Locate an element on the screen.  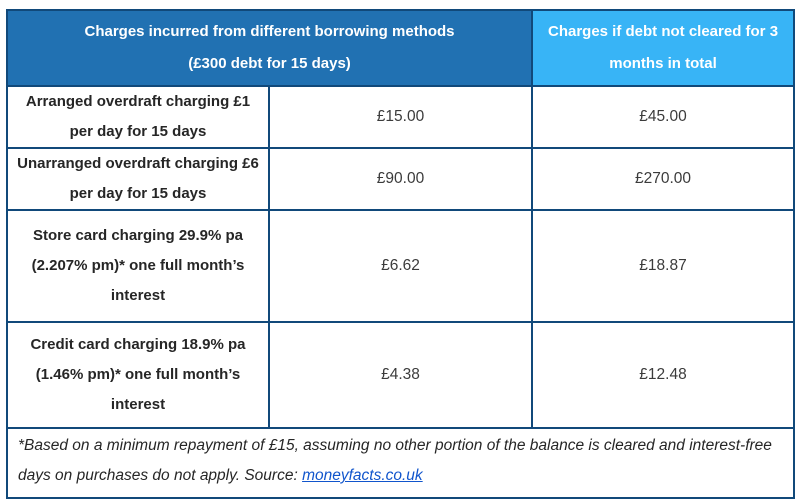
charge-3-months-cell: £45.00 is located at coordinates (663, 117).